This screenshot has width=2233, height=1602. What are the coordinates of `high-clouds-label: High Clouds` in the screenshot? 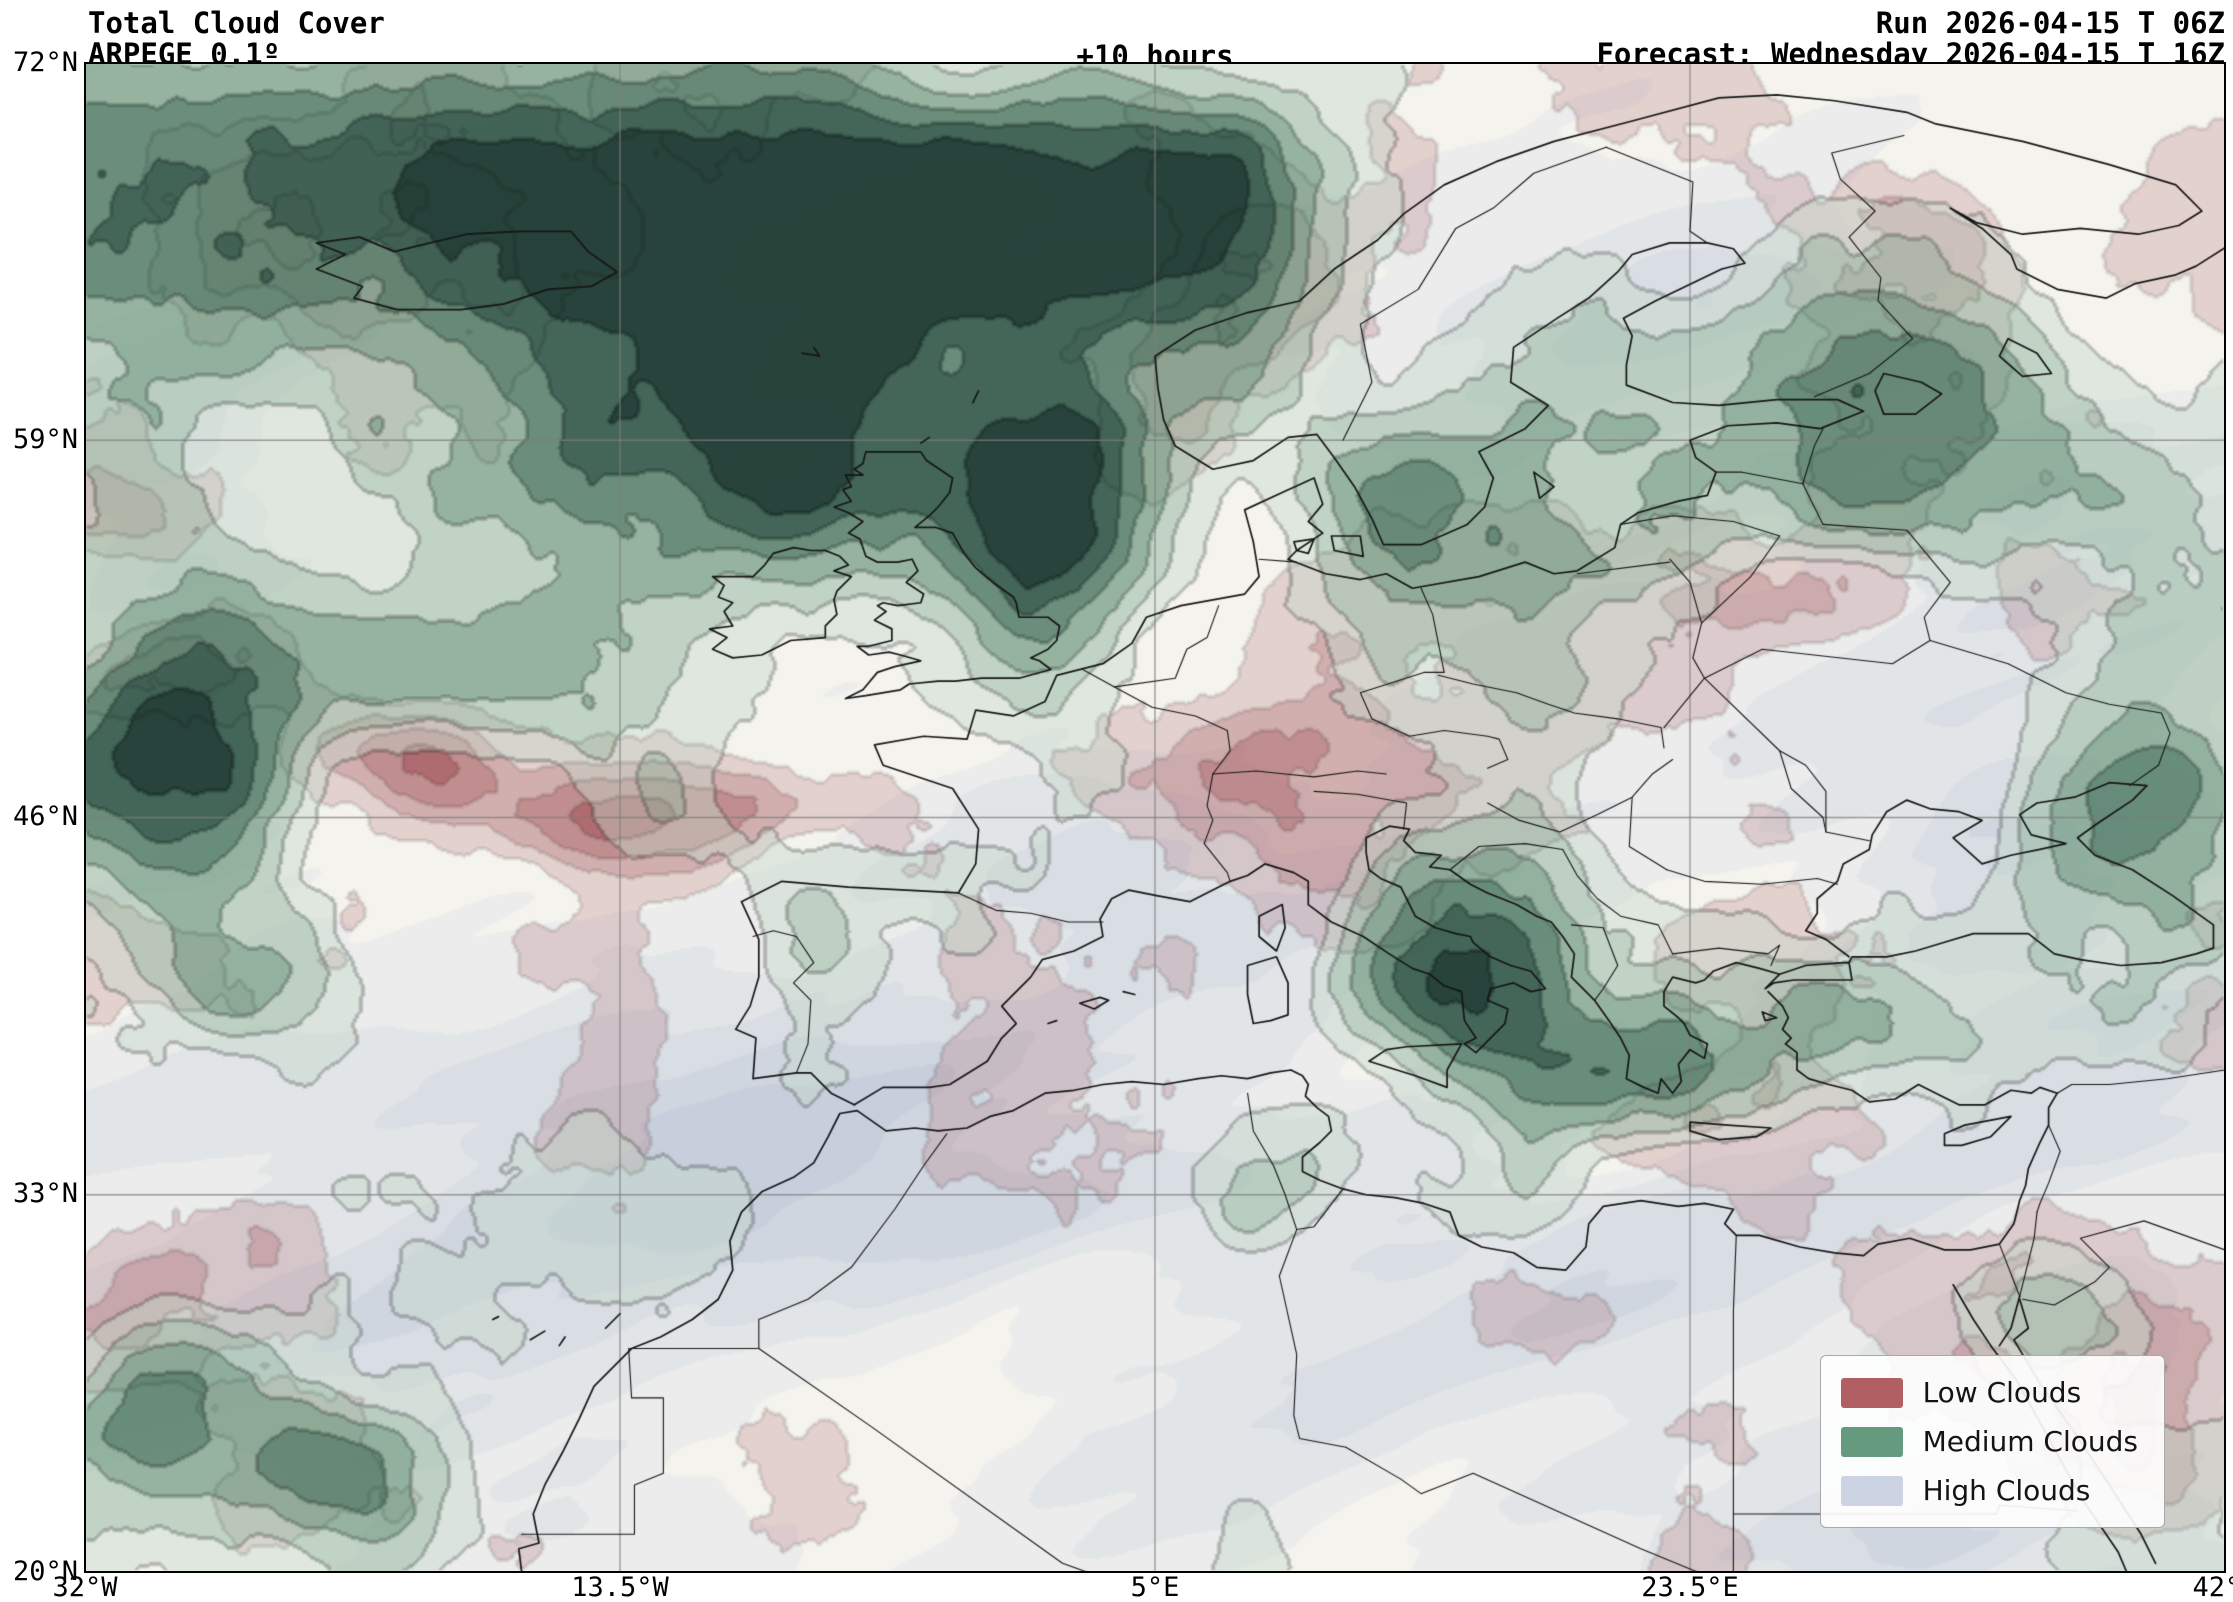 It's located at (2006, 1490).